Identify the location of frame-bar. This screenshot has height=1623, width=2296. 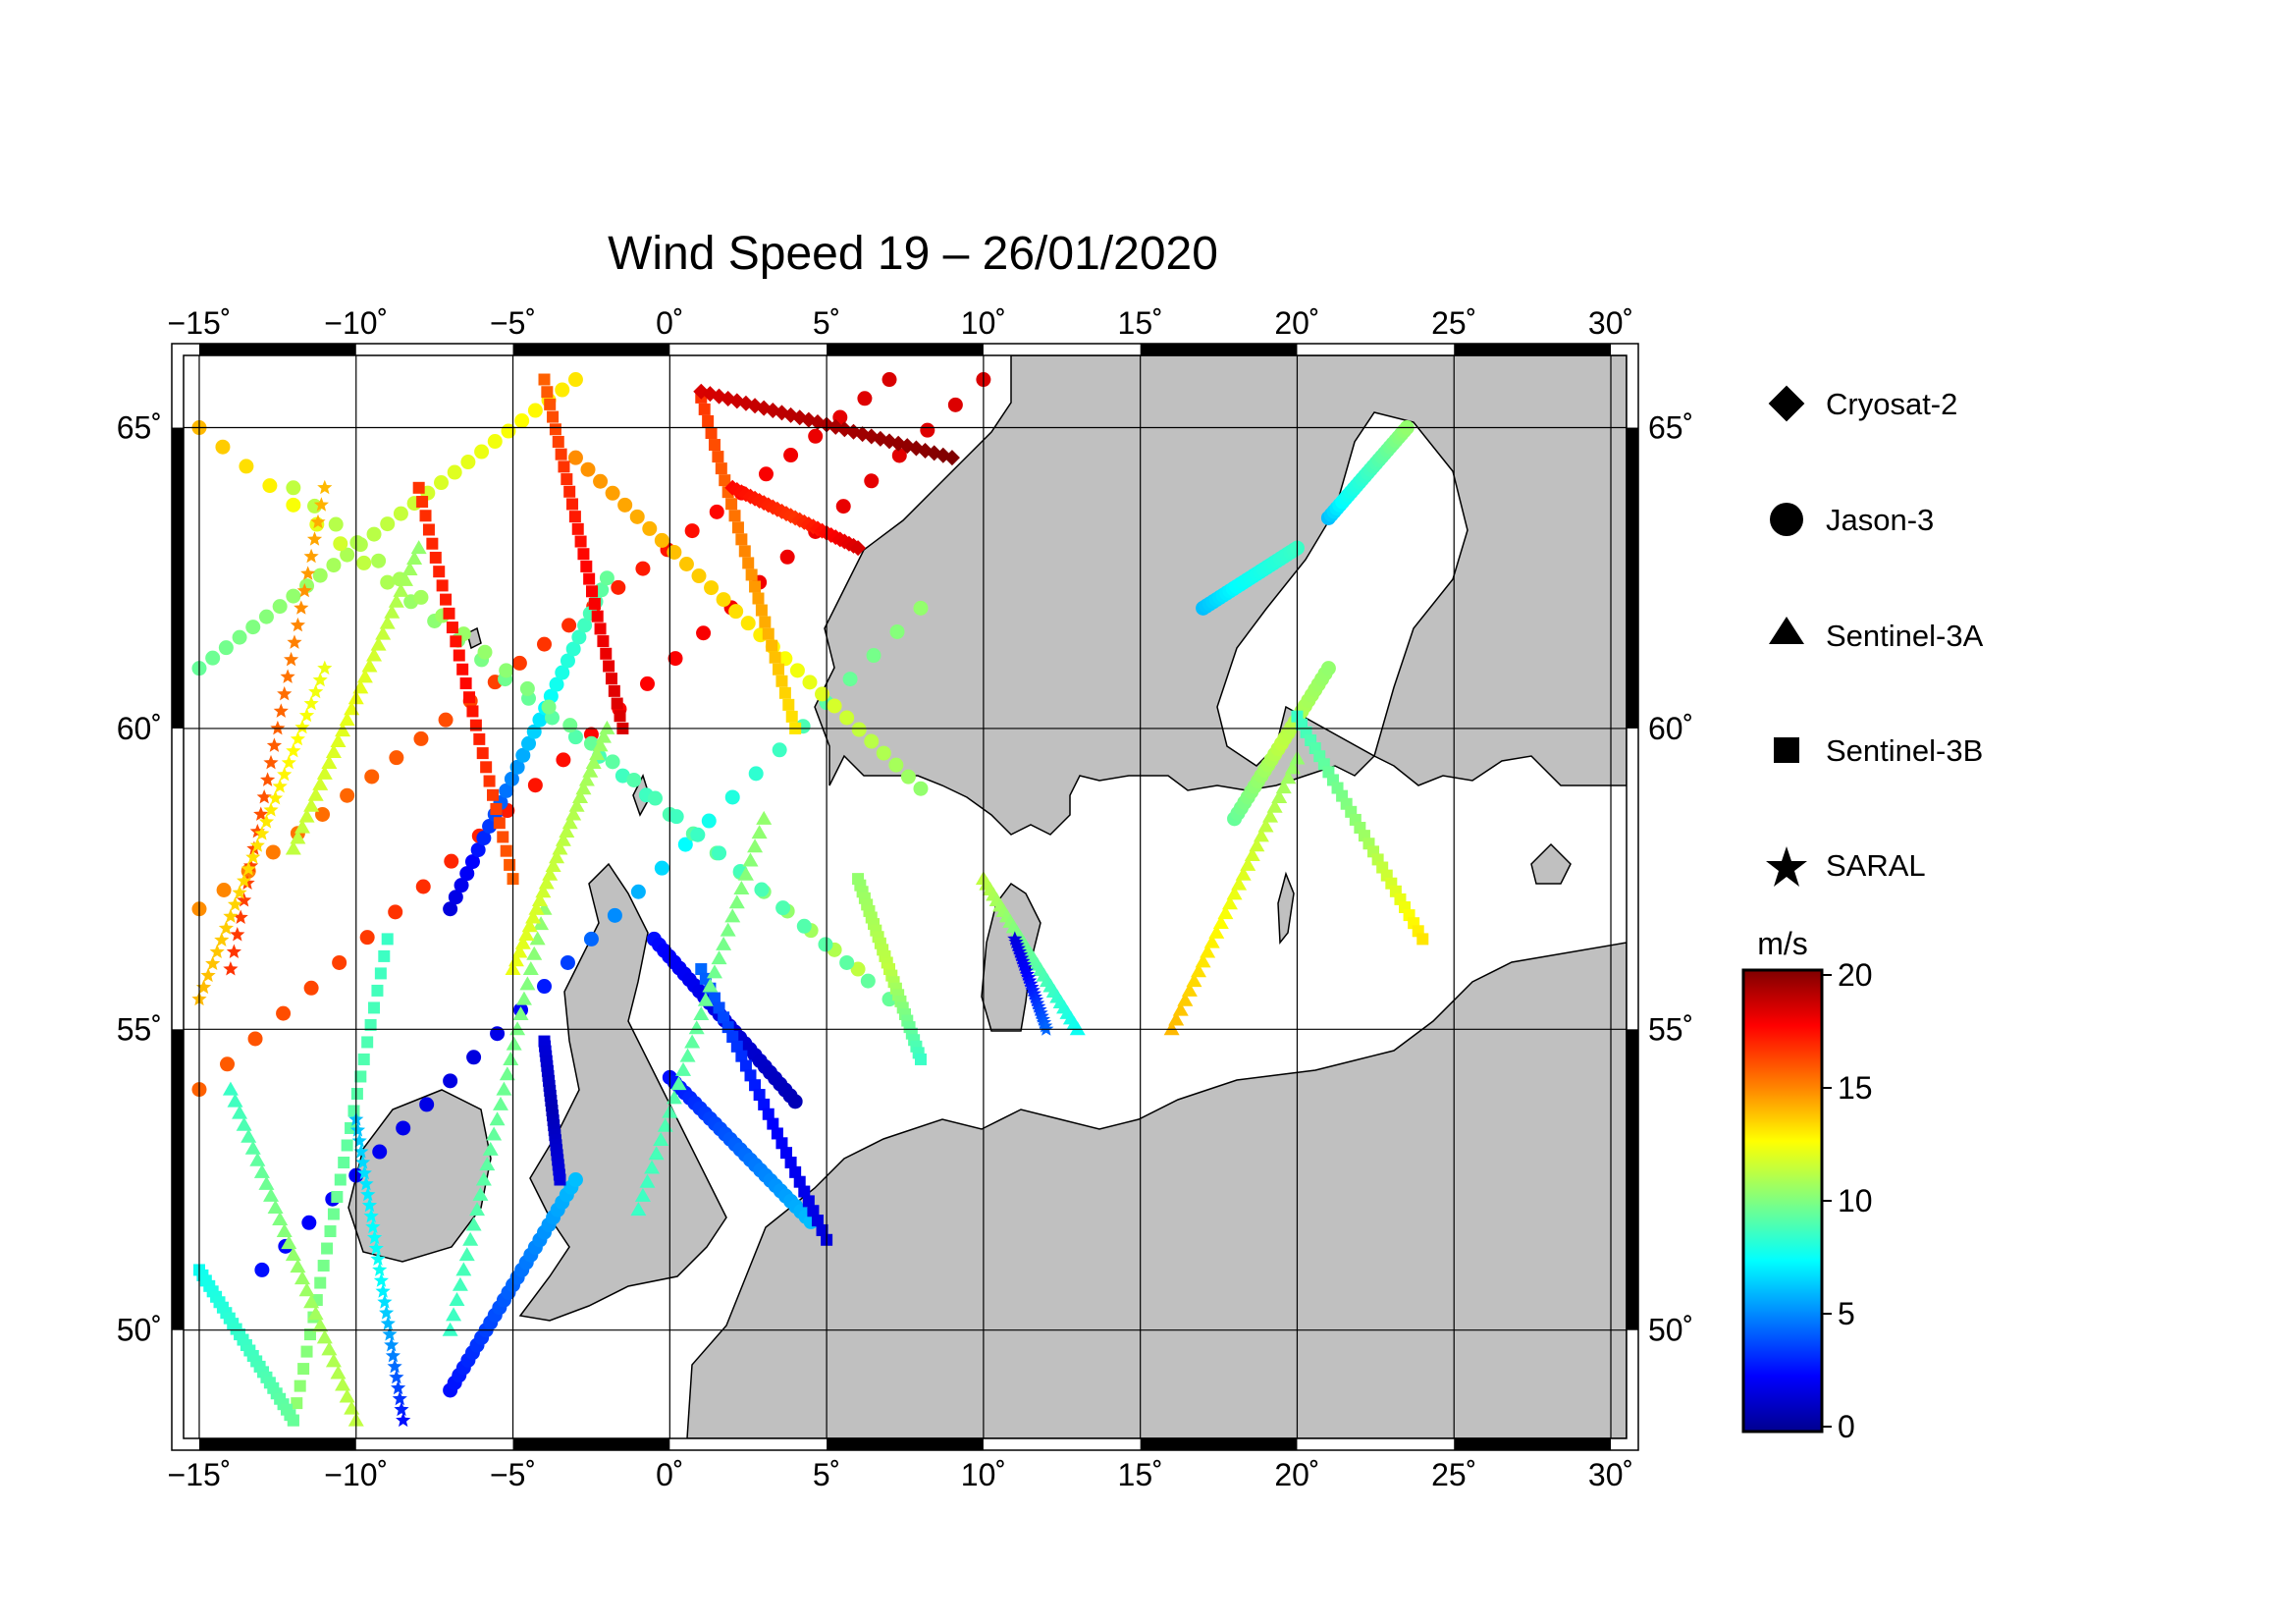
(1219, 1444).